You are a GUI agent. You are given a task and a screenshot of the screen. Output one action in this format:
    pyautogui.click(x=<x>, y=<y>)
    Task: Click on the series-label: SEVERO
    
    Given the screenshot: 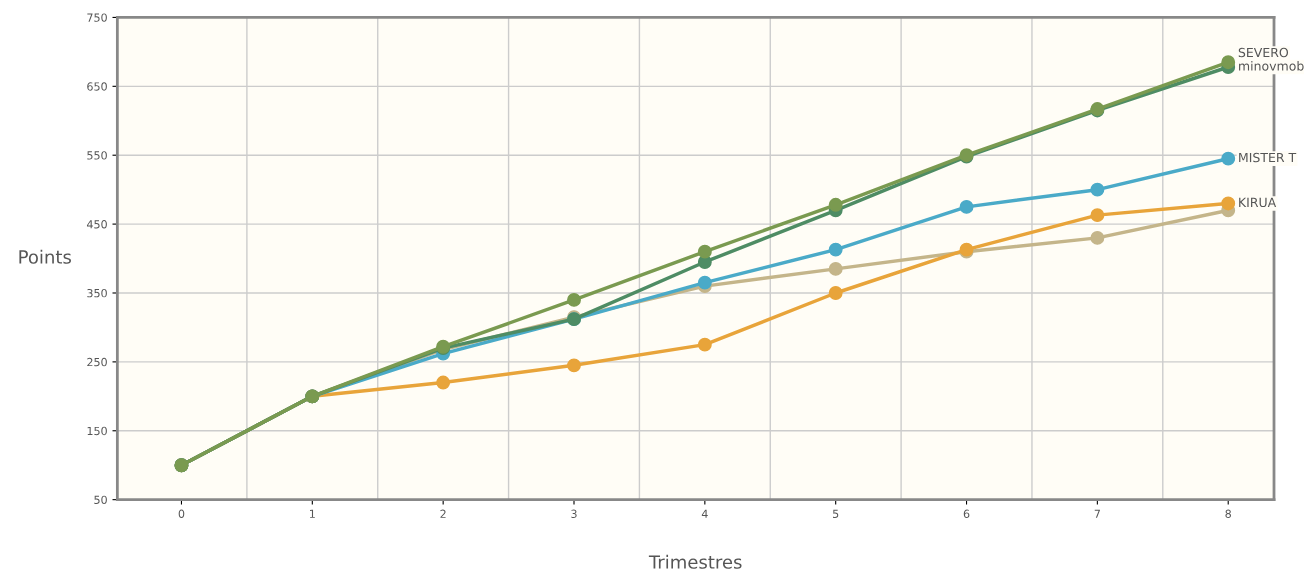 What is the action you would take?
    pyautogui.click(x=1263, y=52)
    